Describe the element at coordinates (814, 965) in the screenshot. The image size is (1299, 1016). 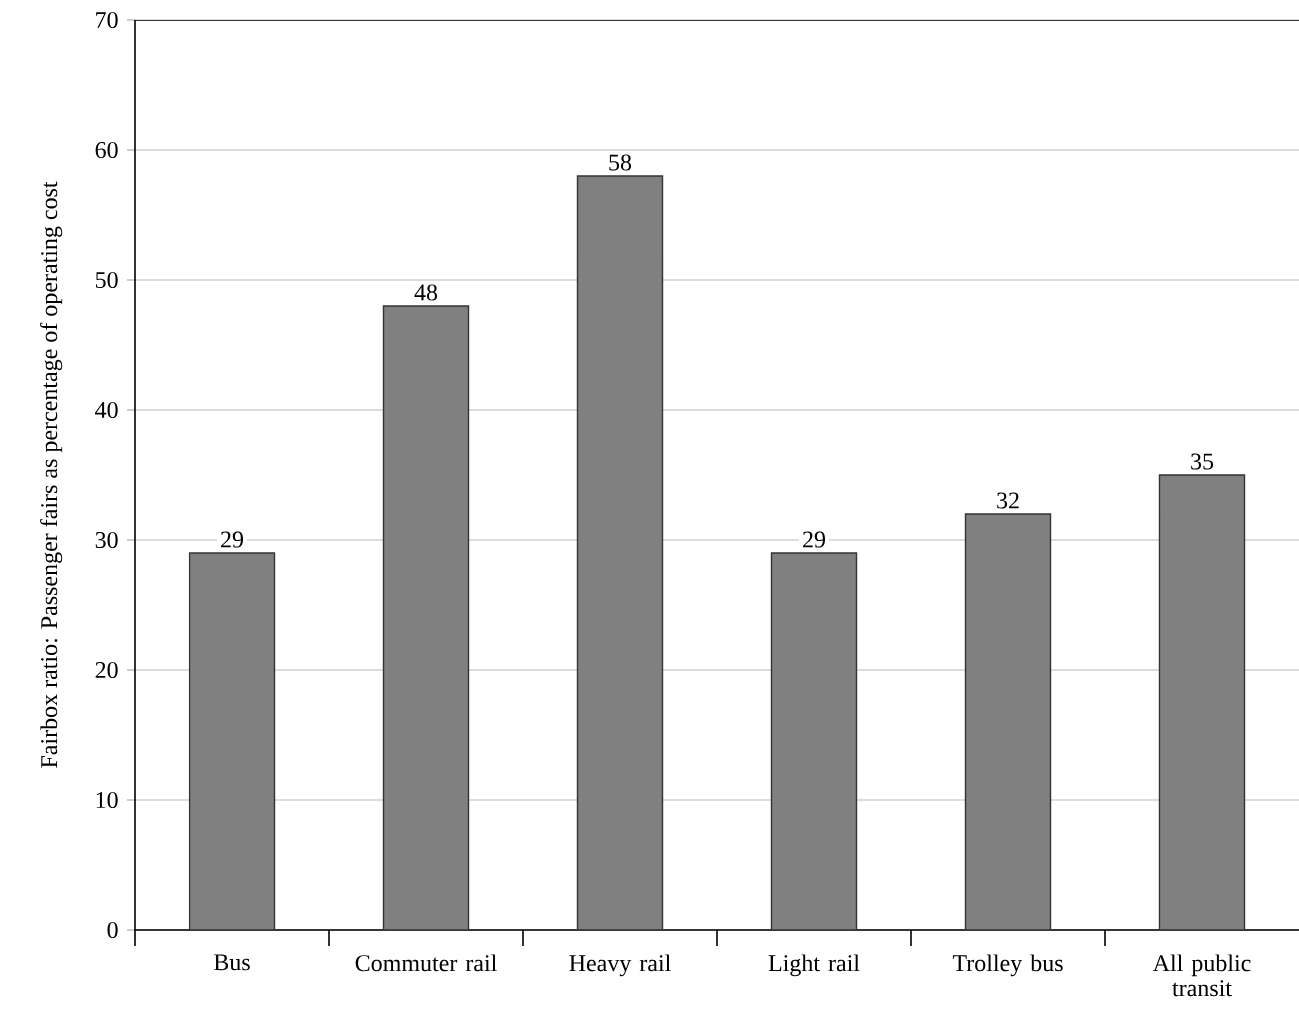
I see `x-tick-label: Light rail` at that location.